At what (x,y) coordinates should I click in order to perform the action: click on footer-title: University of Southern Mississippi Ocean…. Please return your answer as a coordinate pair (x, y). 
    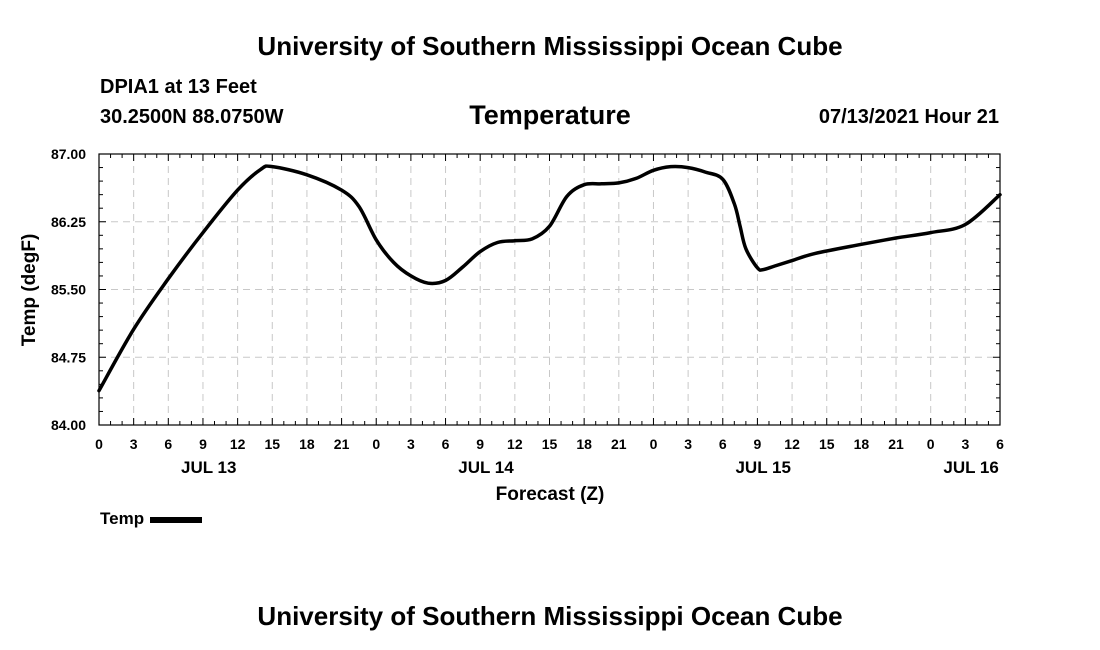
    Looking at the image, I should click on (550, 616).